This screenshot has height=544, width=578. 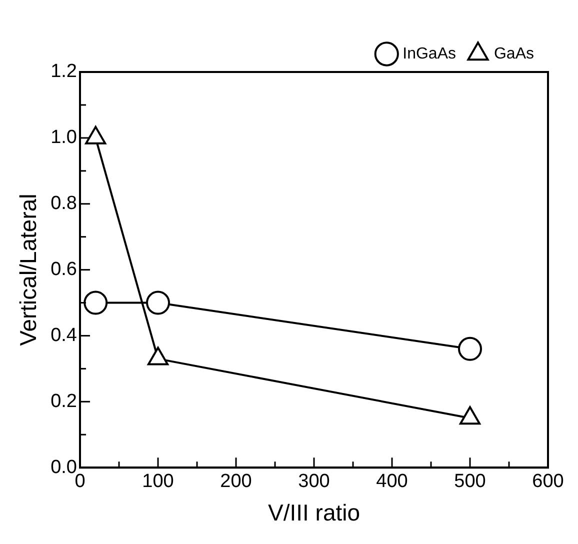 I want to click on x-tick-label: 0, so click(x=80, y=481).